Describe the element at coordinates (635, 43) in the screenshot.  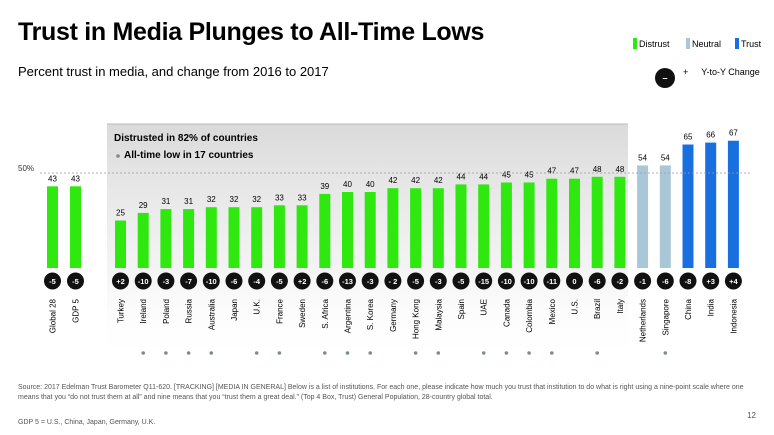
I see `legend-distrust-swatch` at that location.